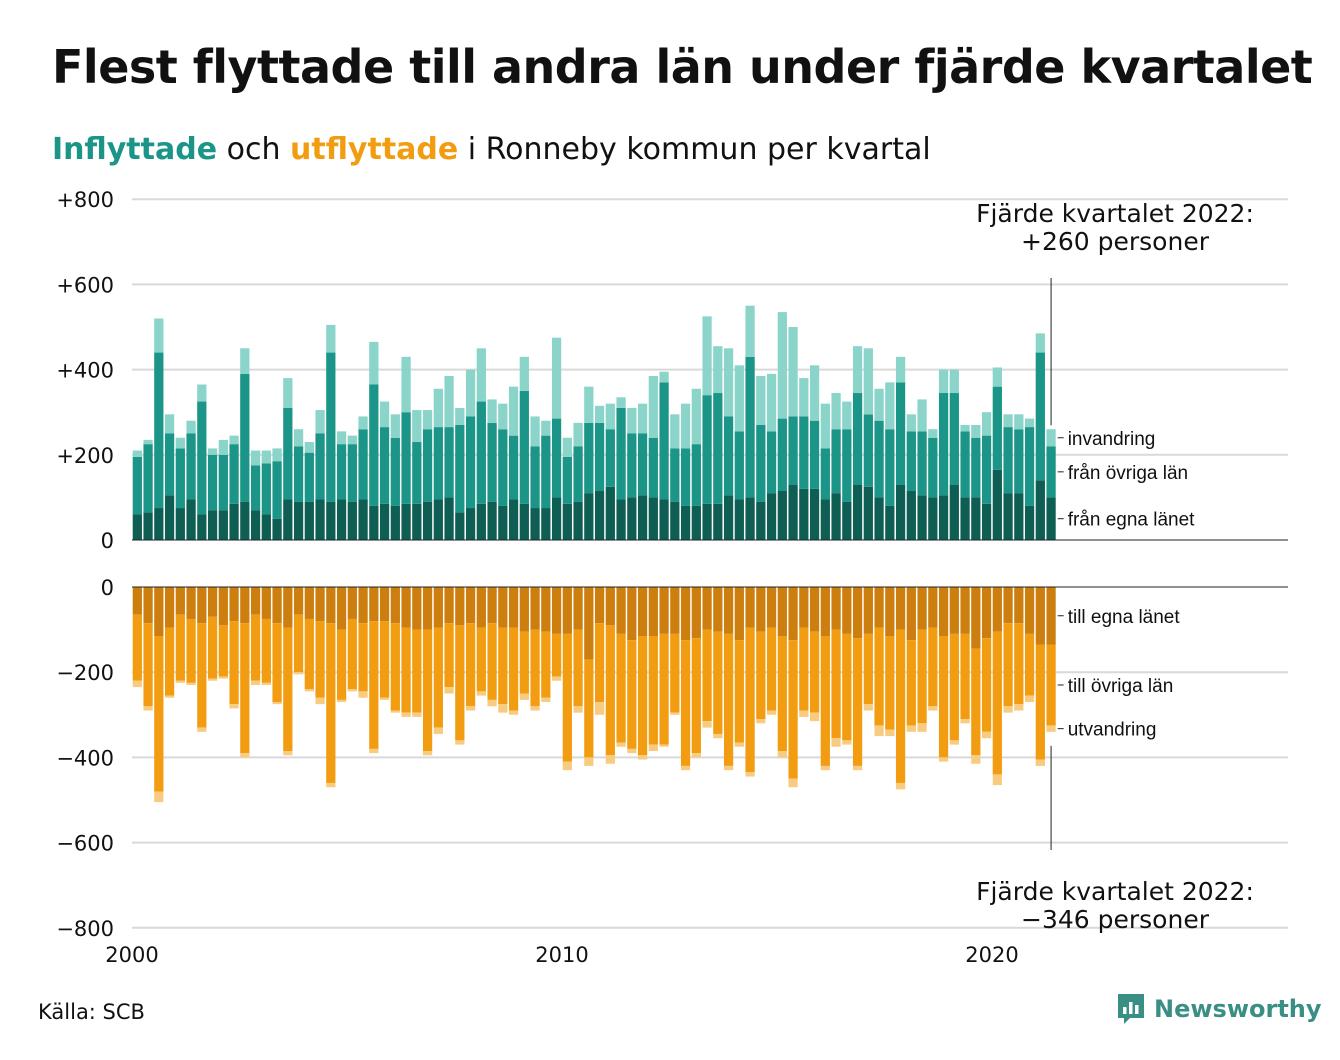 The height and width of the screenshot is (1060, 1340). What do you see at coordinates (1115, 213) in the screenshot?
I see `annotation-in-line1: Fjärde kvartalet 2022:` at bounding box center [1115, 213].